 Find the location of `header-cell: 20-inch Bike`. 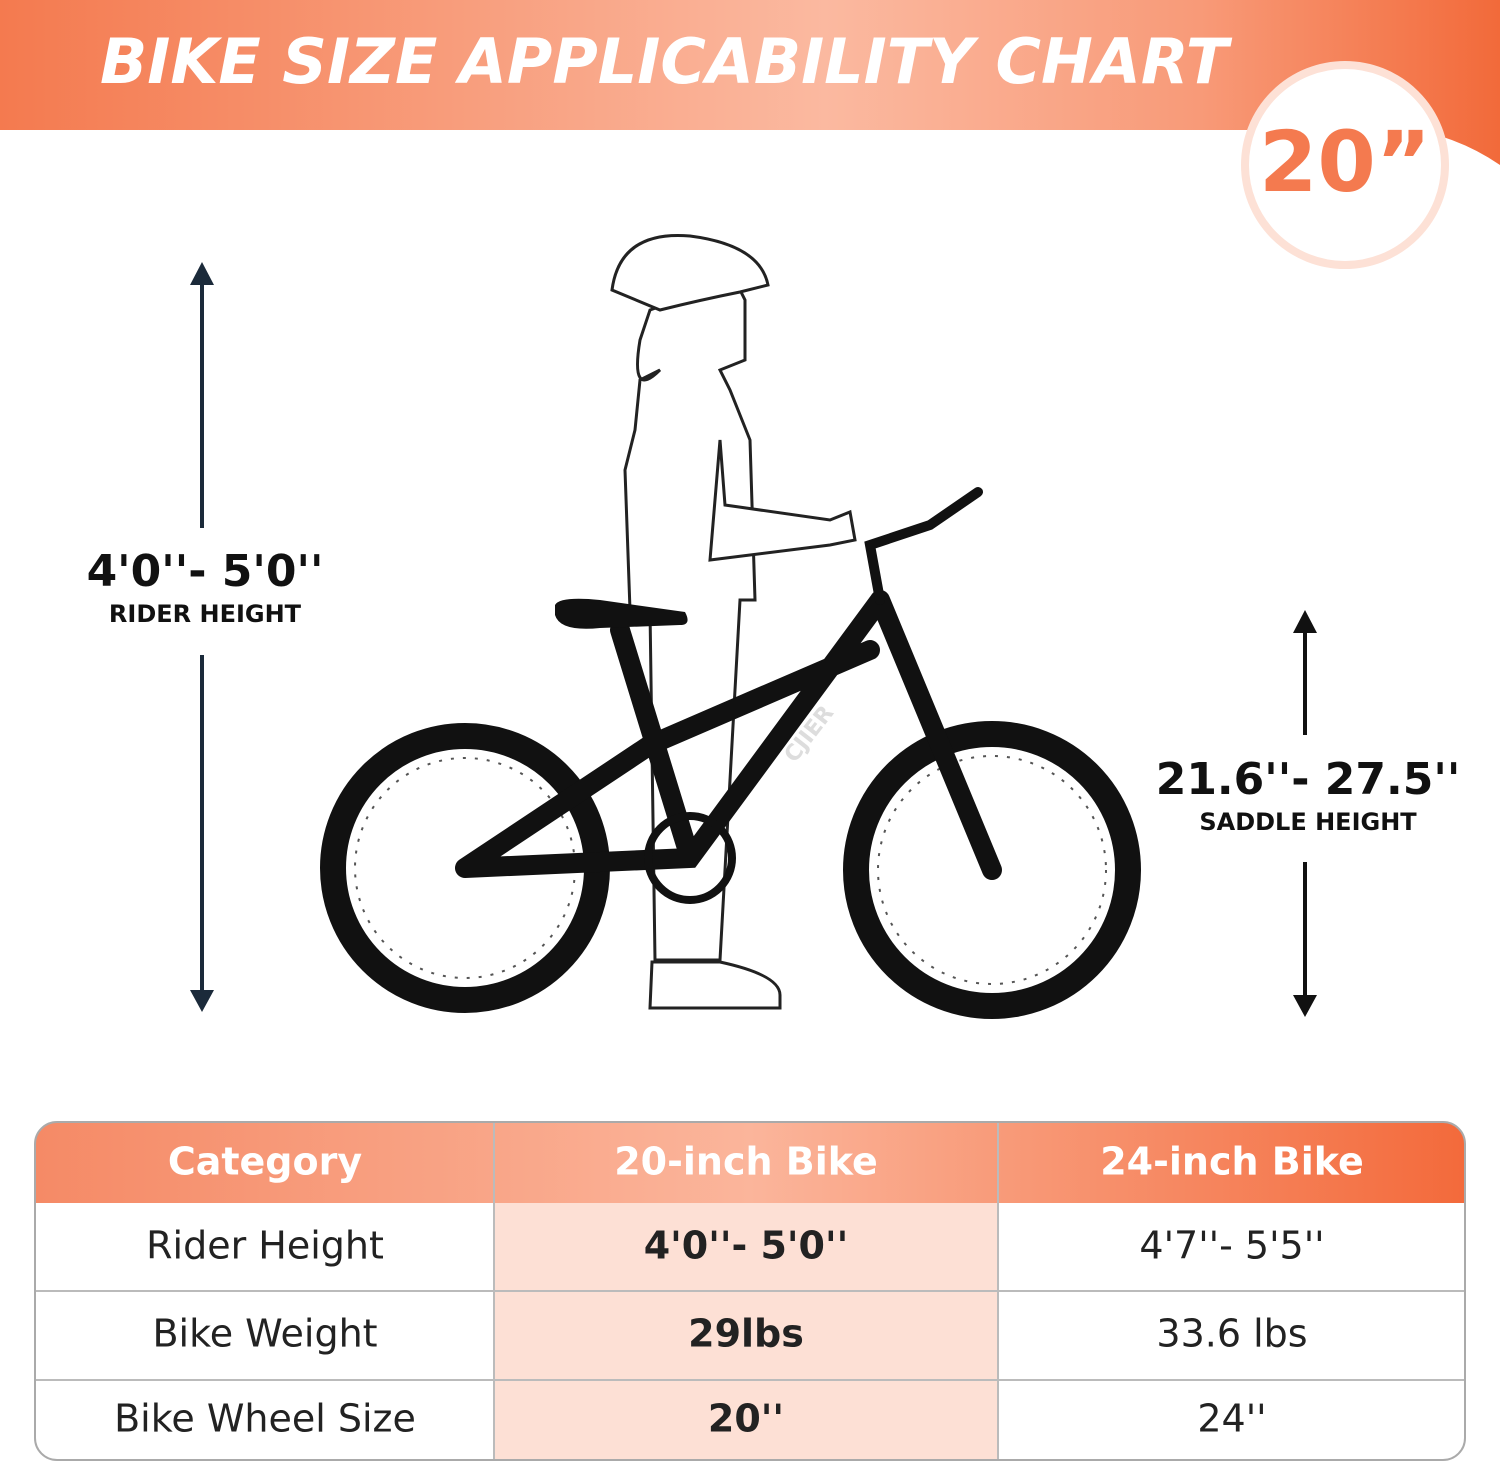

header-cell: 20-inch Bike is located at coordinates (746, 1162).